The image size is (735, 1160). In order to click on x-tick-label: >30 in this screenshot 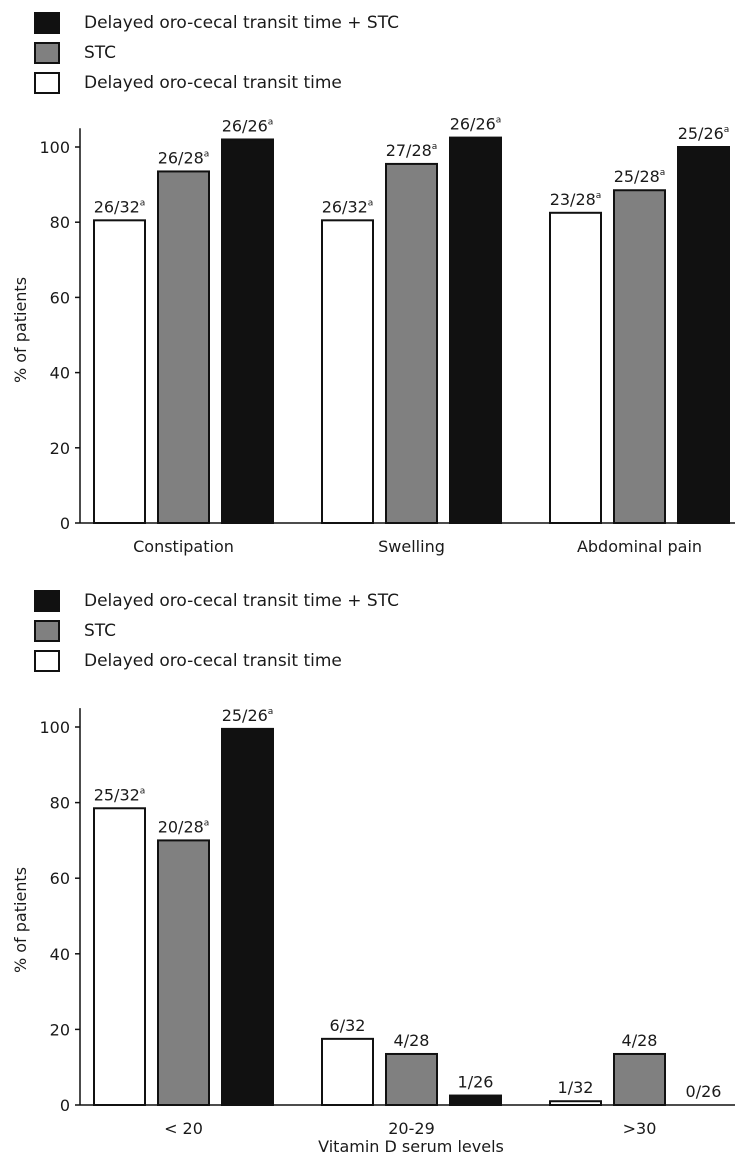, I will do `click(640, 1128)`.